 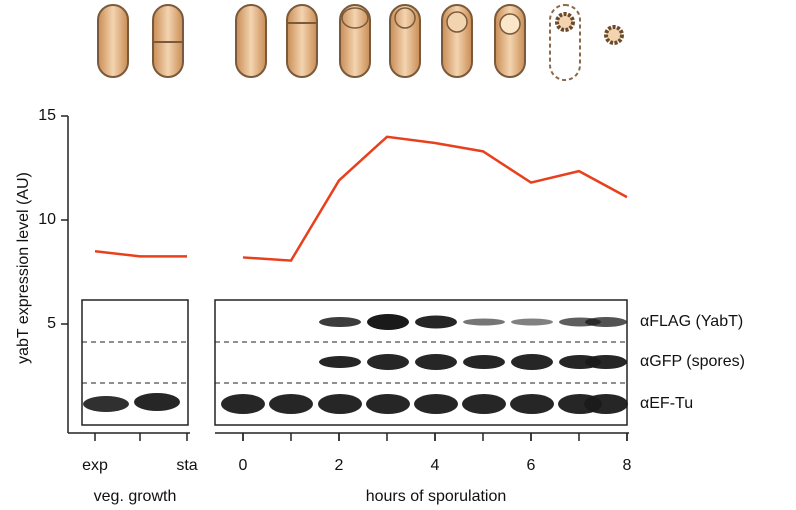 I want to click on x-tick-label: exp, so click(x=95, y=465).